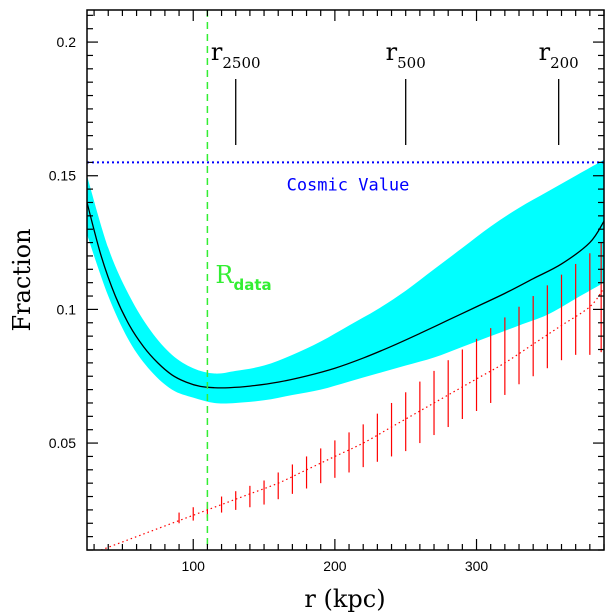  I want to click on r-data-label: Rdata, so click(243, 277).